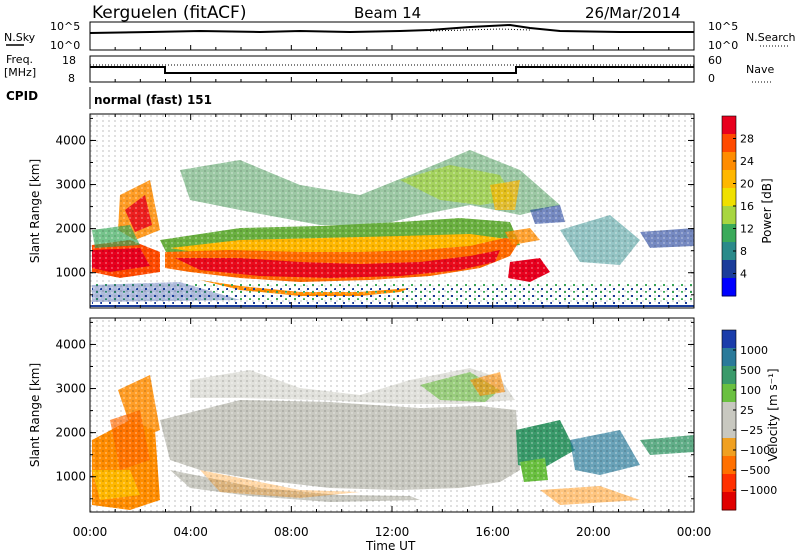  What do you see at coordinates (35, 415) in the screenshot?
I see `velocity-ylabel: Slant Range [km]` at bounding box center [35, 415].